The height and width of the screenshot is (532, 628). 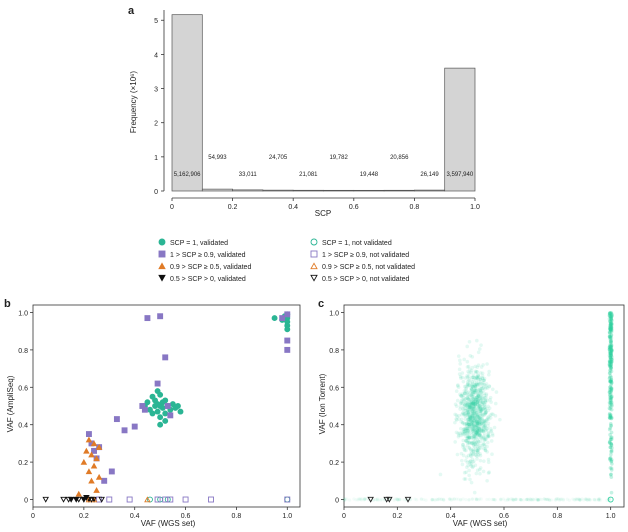 What do you see at coordinates (480, 523) in the screenshot?
I see `panel-c-x-axis-label: VAF (WGS set)` at bounding box center [480, 523].